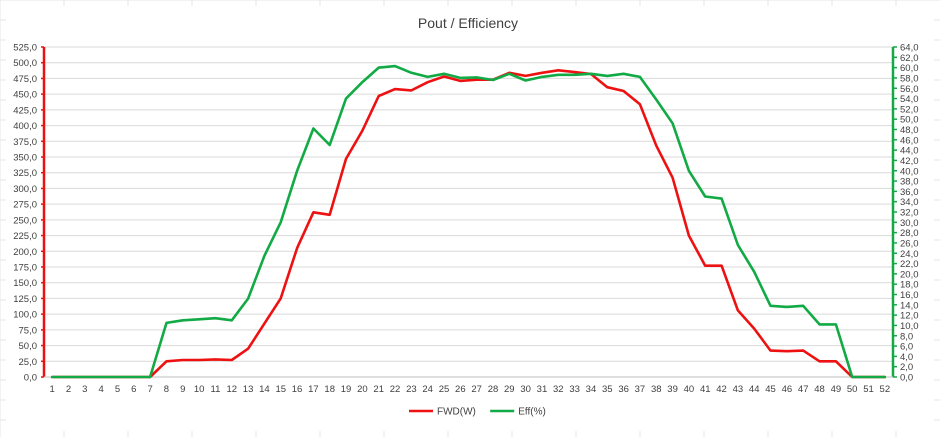 Image resolution: width=940 pixels, height=442 pixels. I want to click on left-tick-label: 200,0, so click(25, 252).